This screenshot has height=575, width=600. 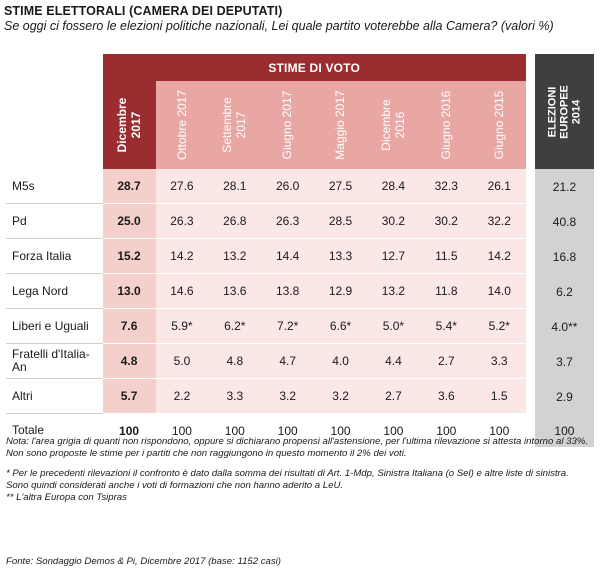 I want to click on eu-2014-value: 21.2, so click(x=564, y=186).